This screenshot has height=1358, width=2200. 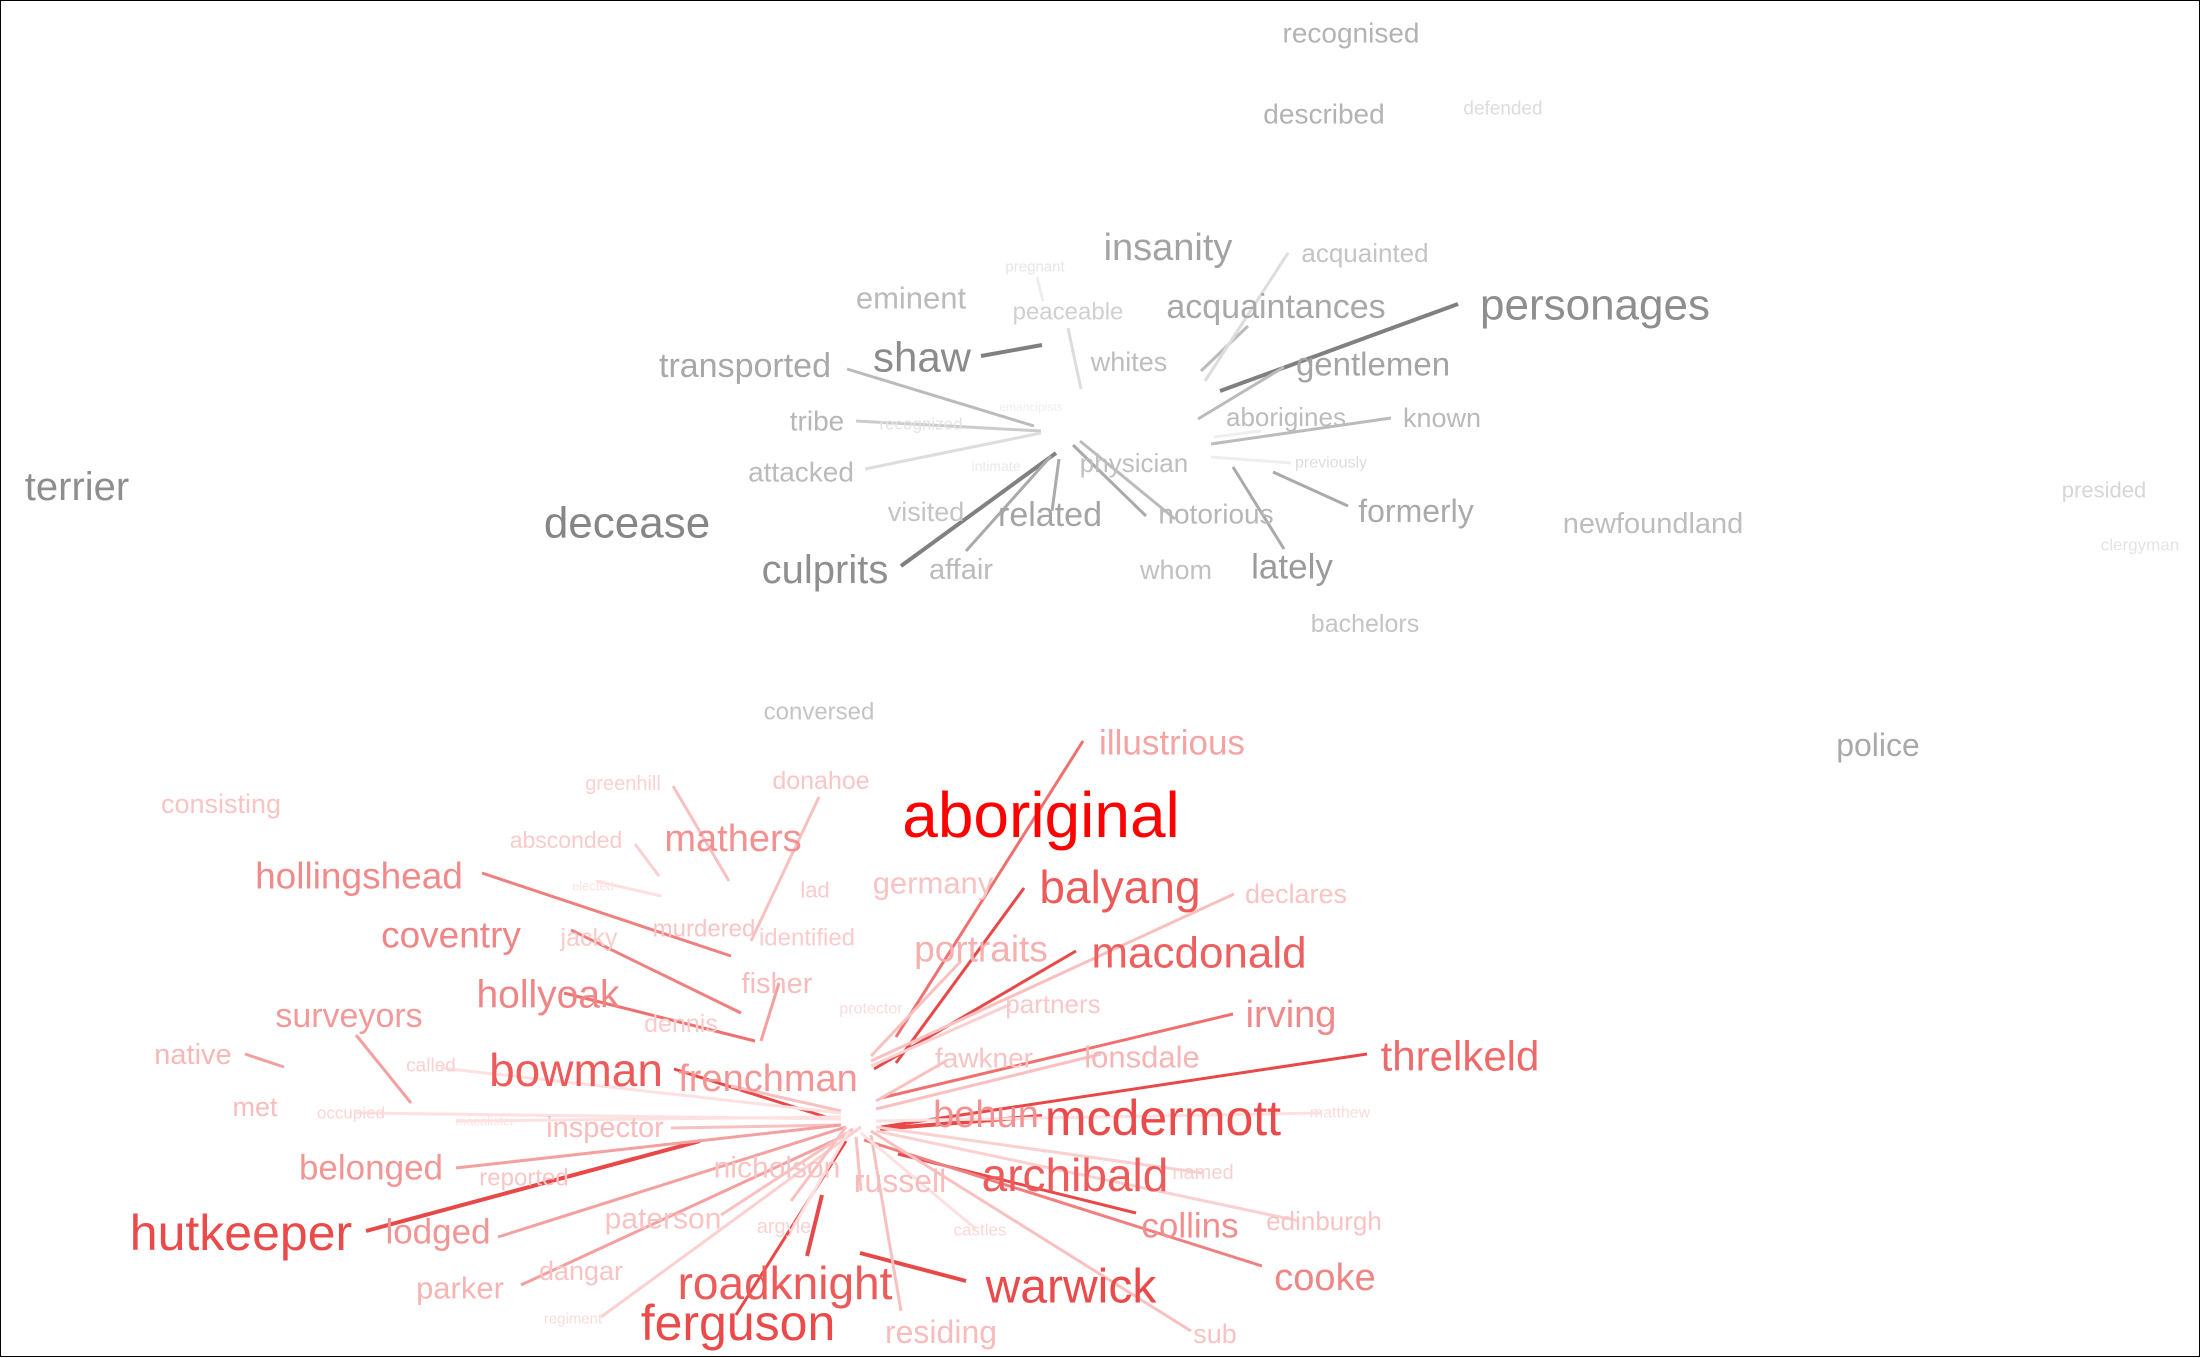 What do you see at coordinates (1052, 1004) in the screenshot?
I see `word-label: partners` at bounding box center [1052, 1004].